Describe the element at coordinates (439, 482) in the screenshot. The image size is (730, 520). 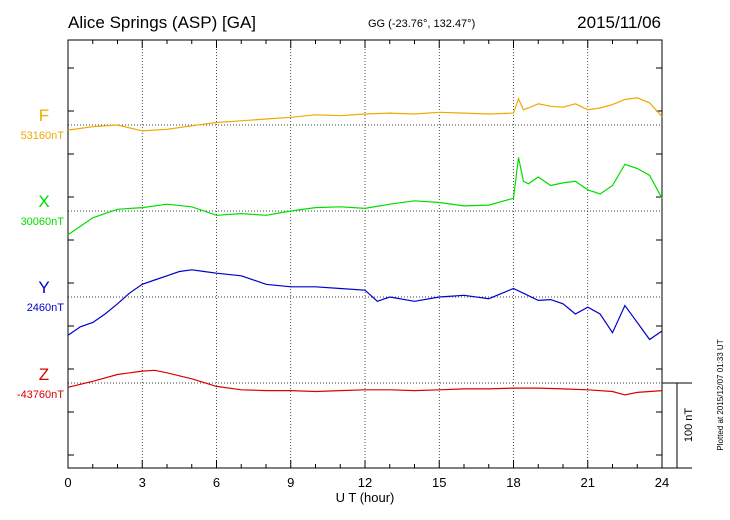
I see `x-tick-label: 15` at that location.